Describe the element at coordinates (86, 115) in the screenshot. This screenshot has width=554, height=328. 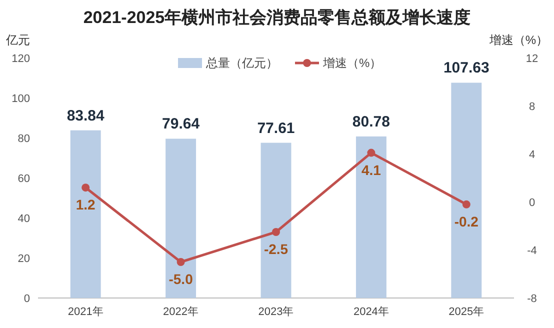
I see `data-label: 83.84` at that location.